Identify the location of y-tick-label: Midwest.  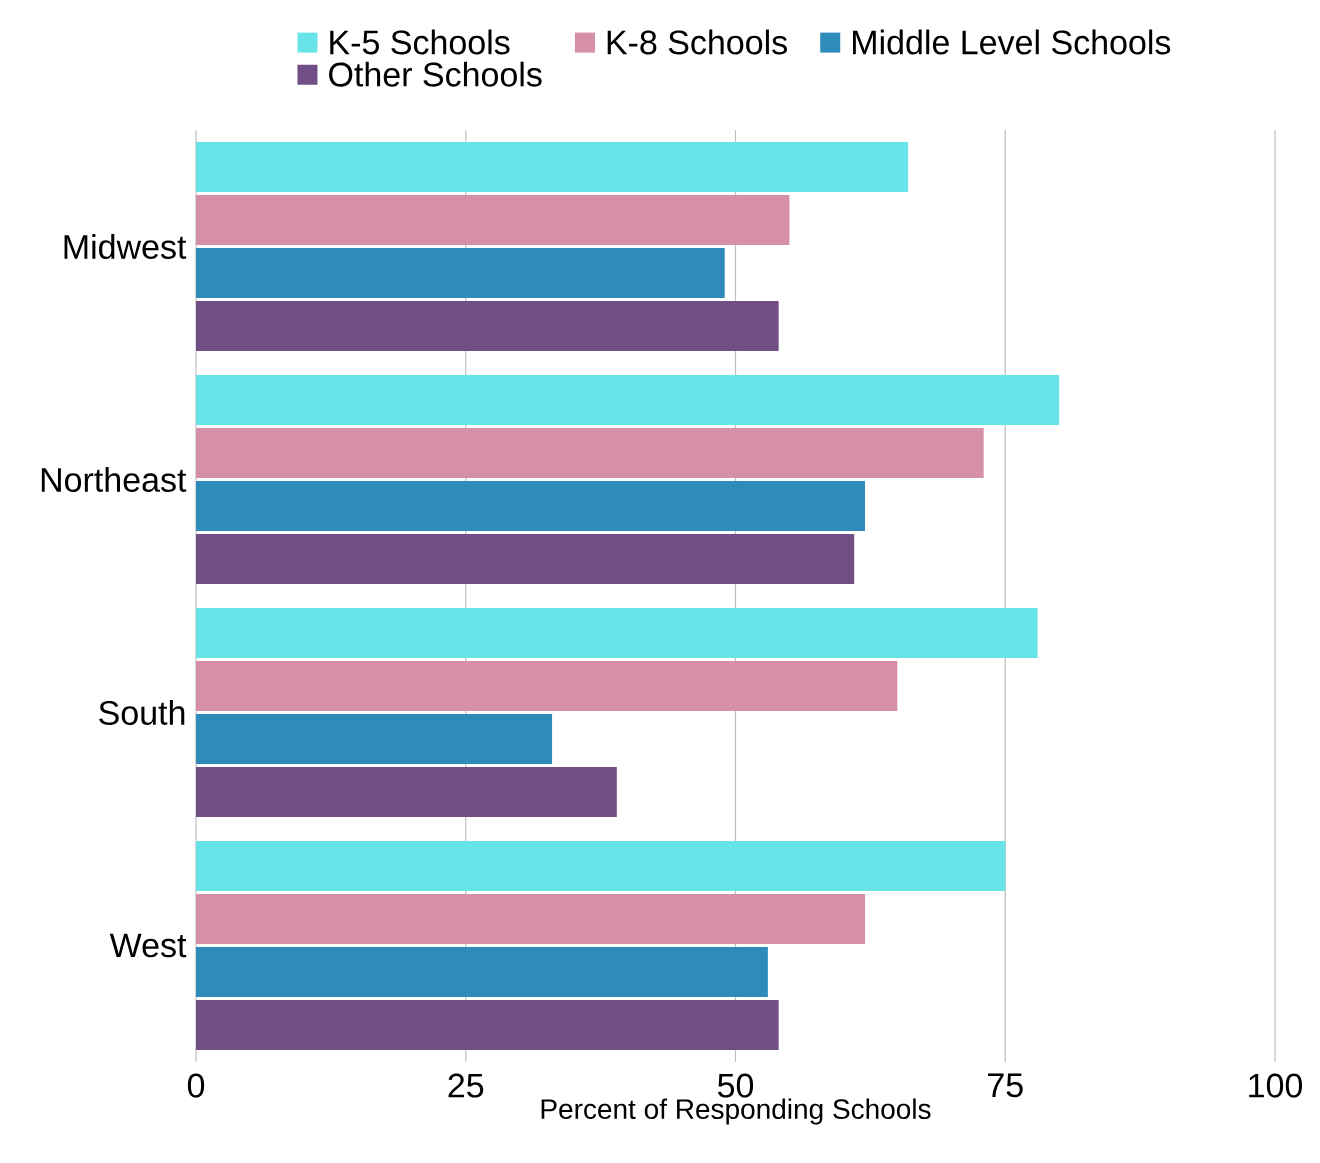
(125, 246).